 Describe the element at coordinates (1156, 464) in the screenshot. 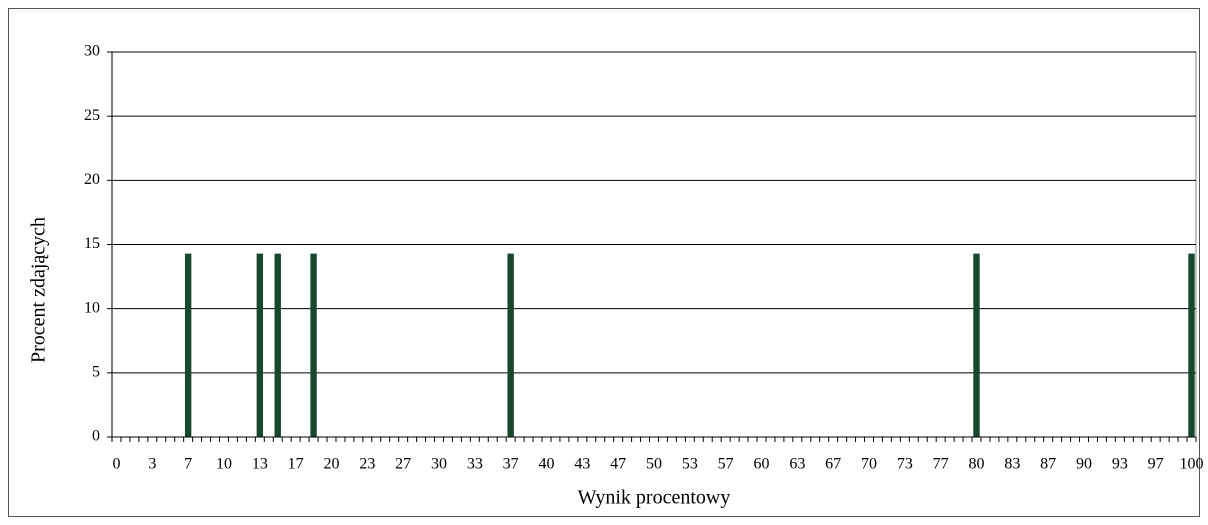

I see `x-tick-label: 97` at that location.